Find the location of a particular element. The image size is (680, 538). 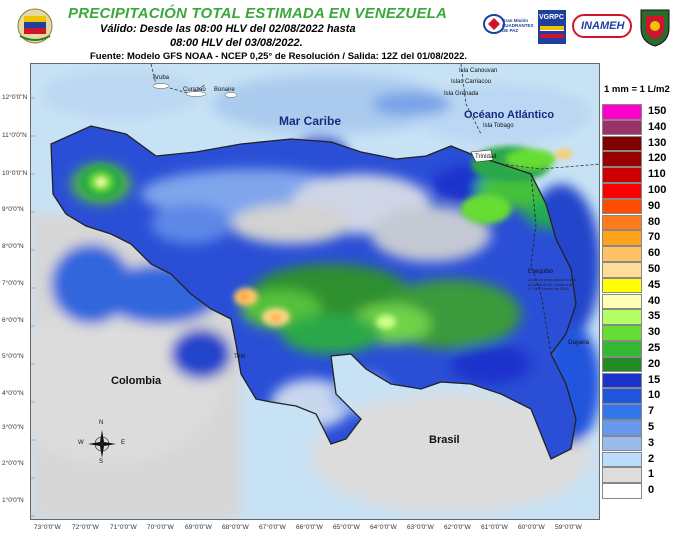

legend-item: 0 is located at coordinates (641, 491).